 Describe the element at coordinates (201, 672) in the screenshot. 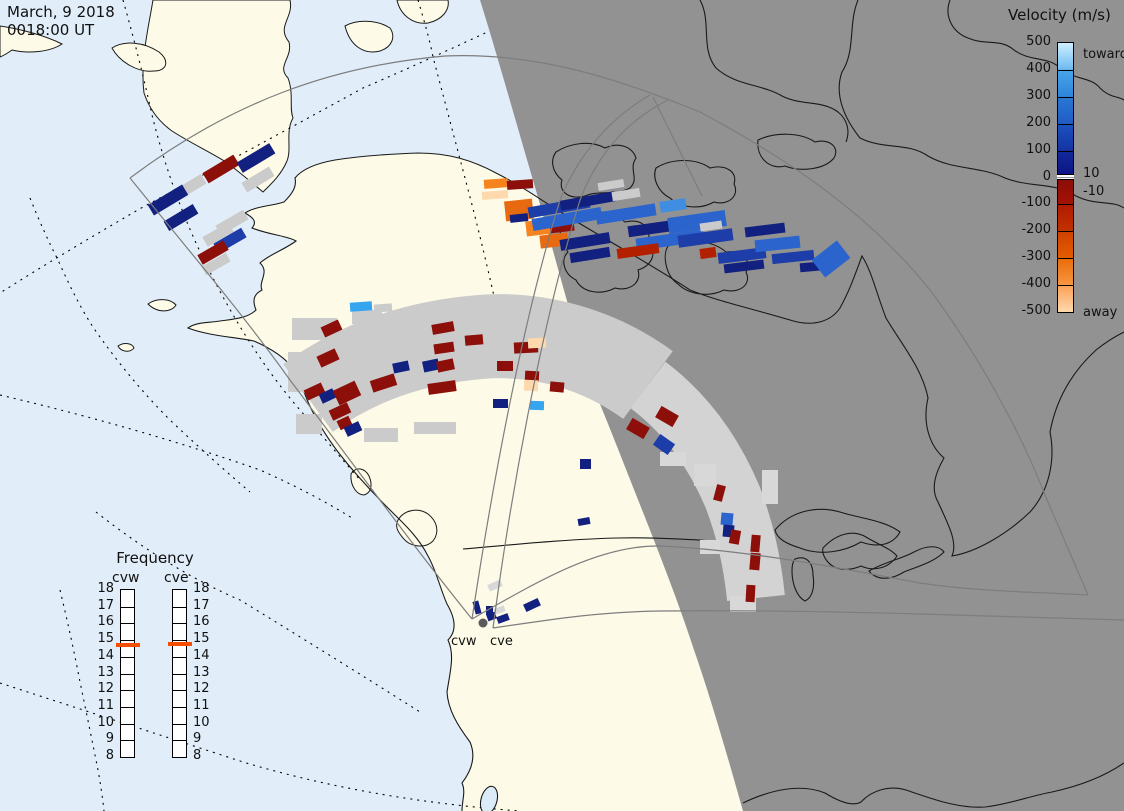

I see `frequency-tick-label-right: 13` at that location.